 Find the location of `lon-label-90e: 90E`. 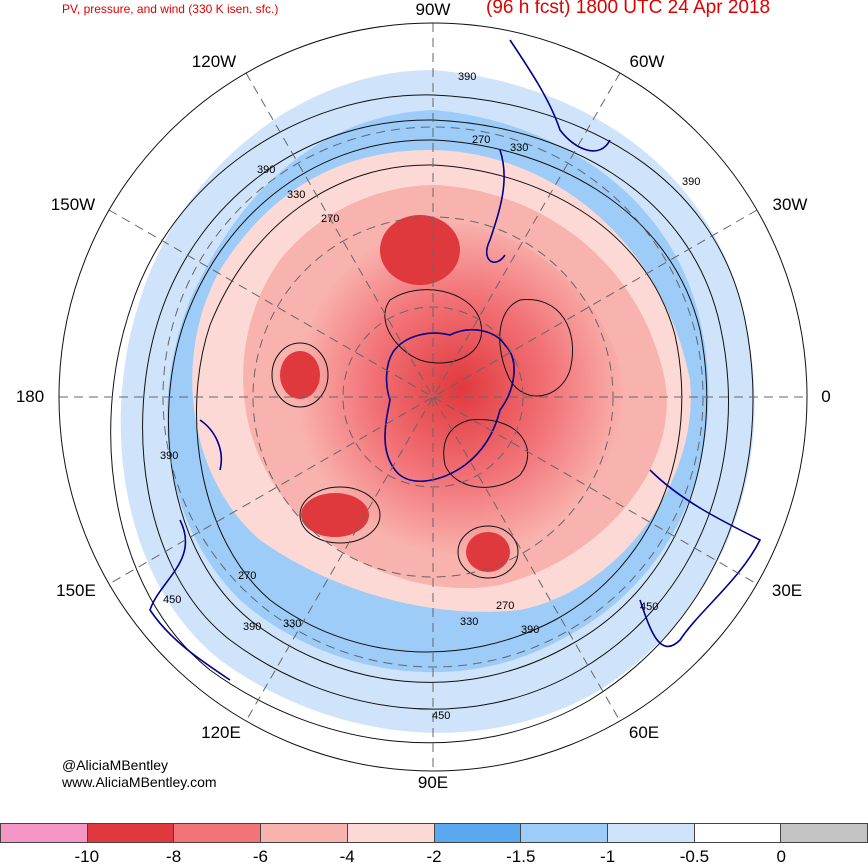

lon-label-90e: 90E is located at coordinates (433, 782).